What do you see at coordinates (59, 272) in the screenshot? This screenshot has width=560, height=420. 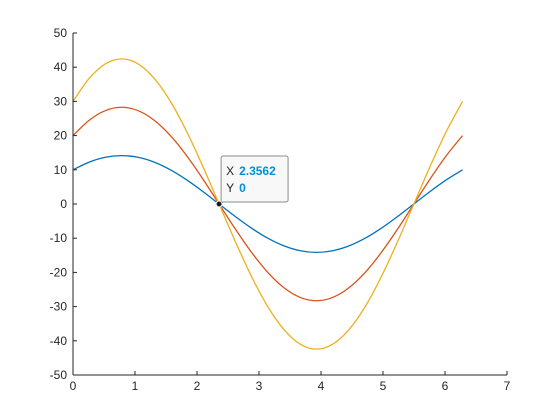 I see `y-tick-label: -20` at bounding box center [59, 272].